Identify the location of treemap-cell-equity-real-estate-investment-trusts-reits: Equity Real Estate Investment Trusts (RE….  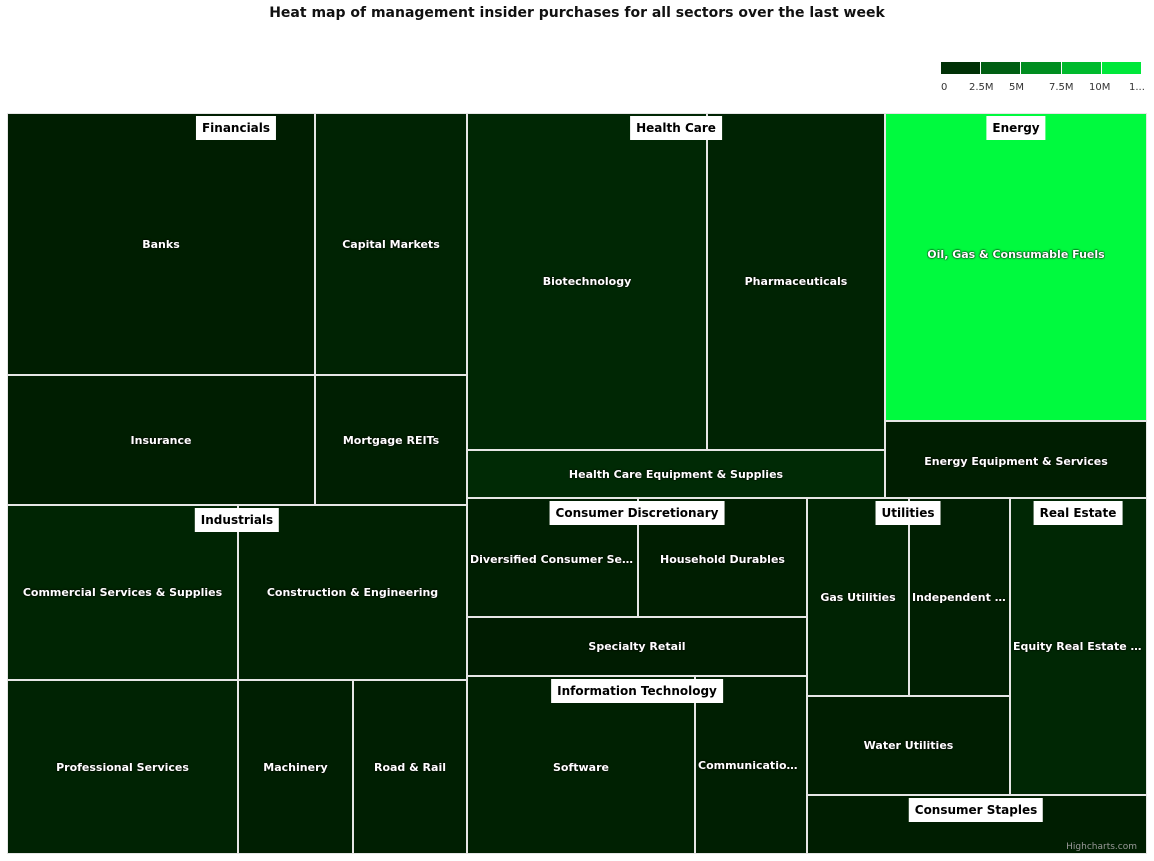
(1078, 646).